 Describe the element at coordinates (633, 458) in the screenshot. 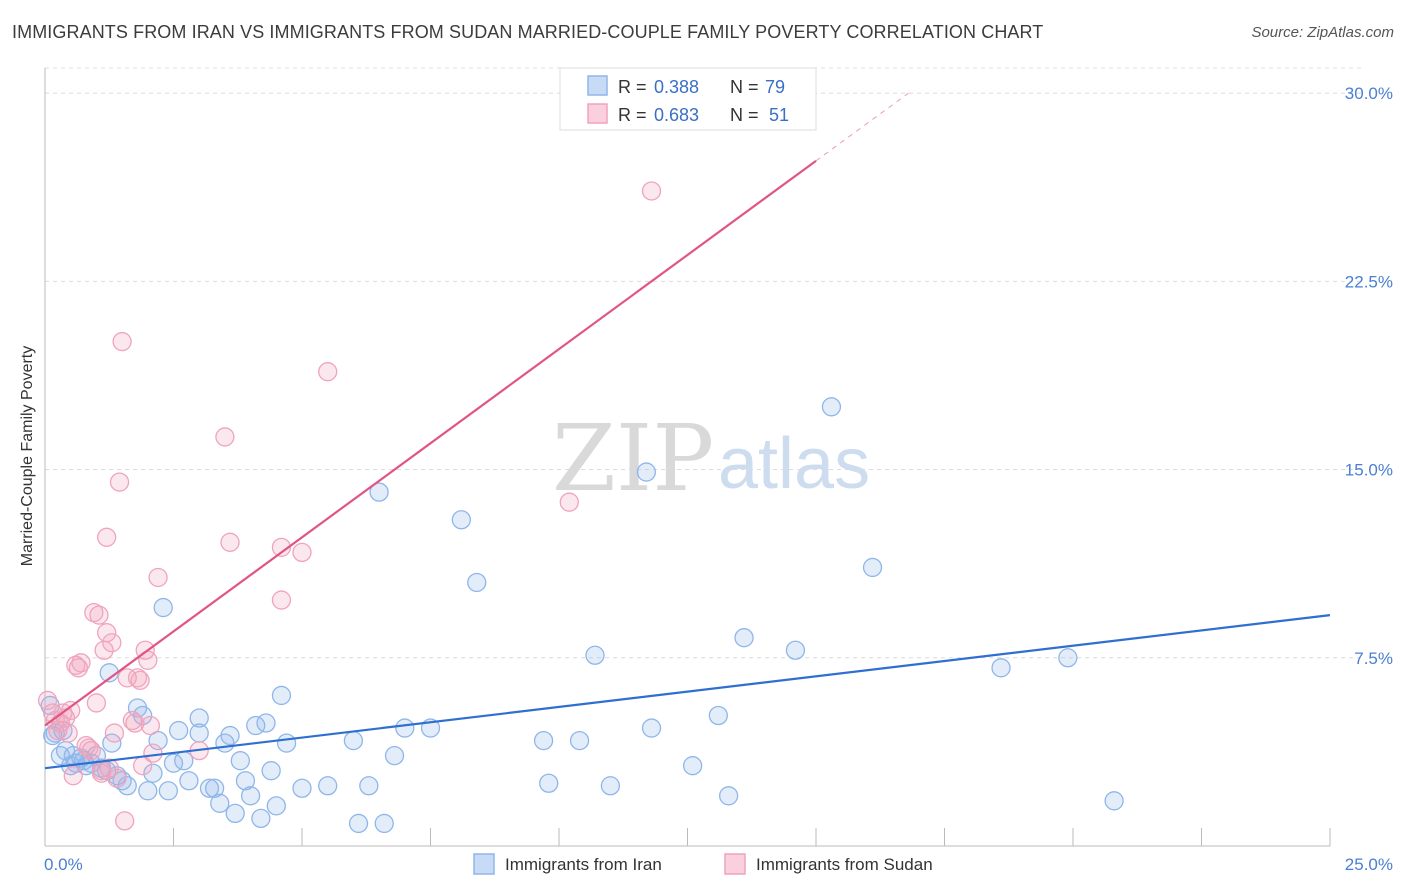

I see `watermark-zip: ZIP` at that location.